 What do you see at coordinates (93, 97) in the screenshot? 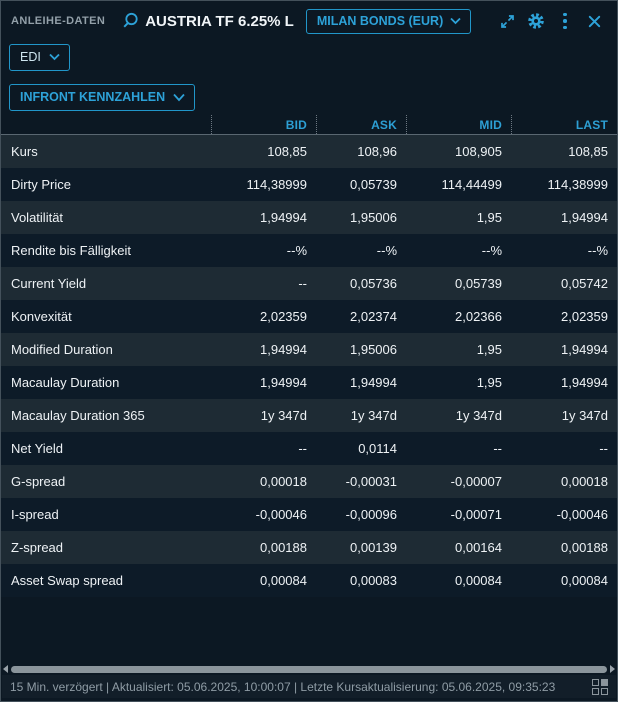
I see `metrics-dropdown-label: INFRONT KENNZAHLEN` at bounding box center [93, 97].